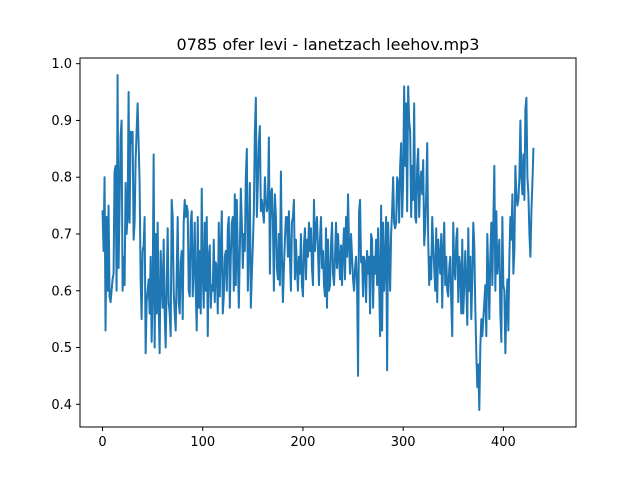  Describe the element at coordinates (61, 121) in the screenshot. I see `y-tick-label: 0.9` at that location.